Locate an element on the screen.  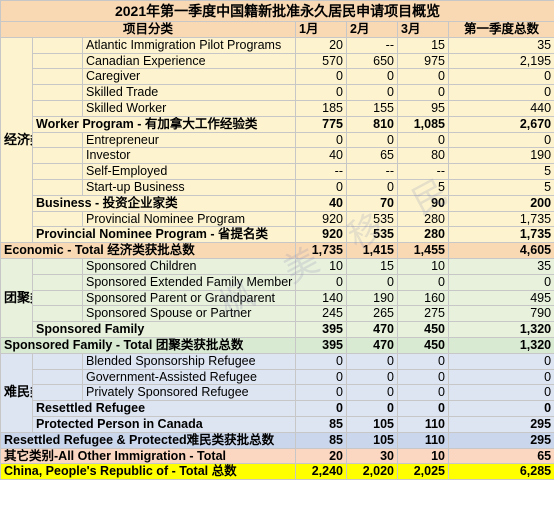
cell-jan: 245 is located at coordinates (321, 314).